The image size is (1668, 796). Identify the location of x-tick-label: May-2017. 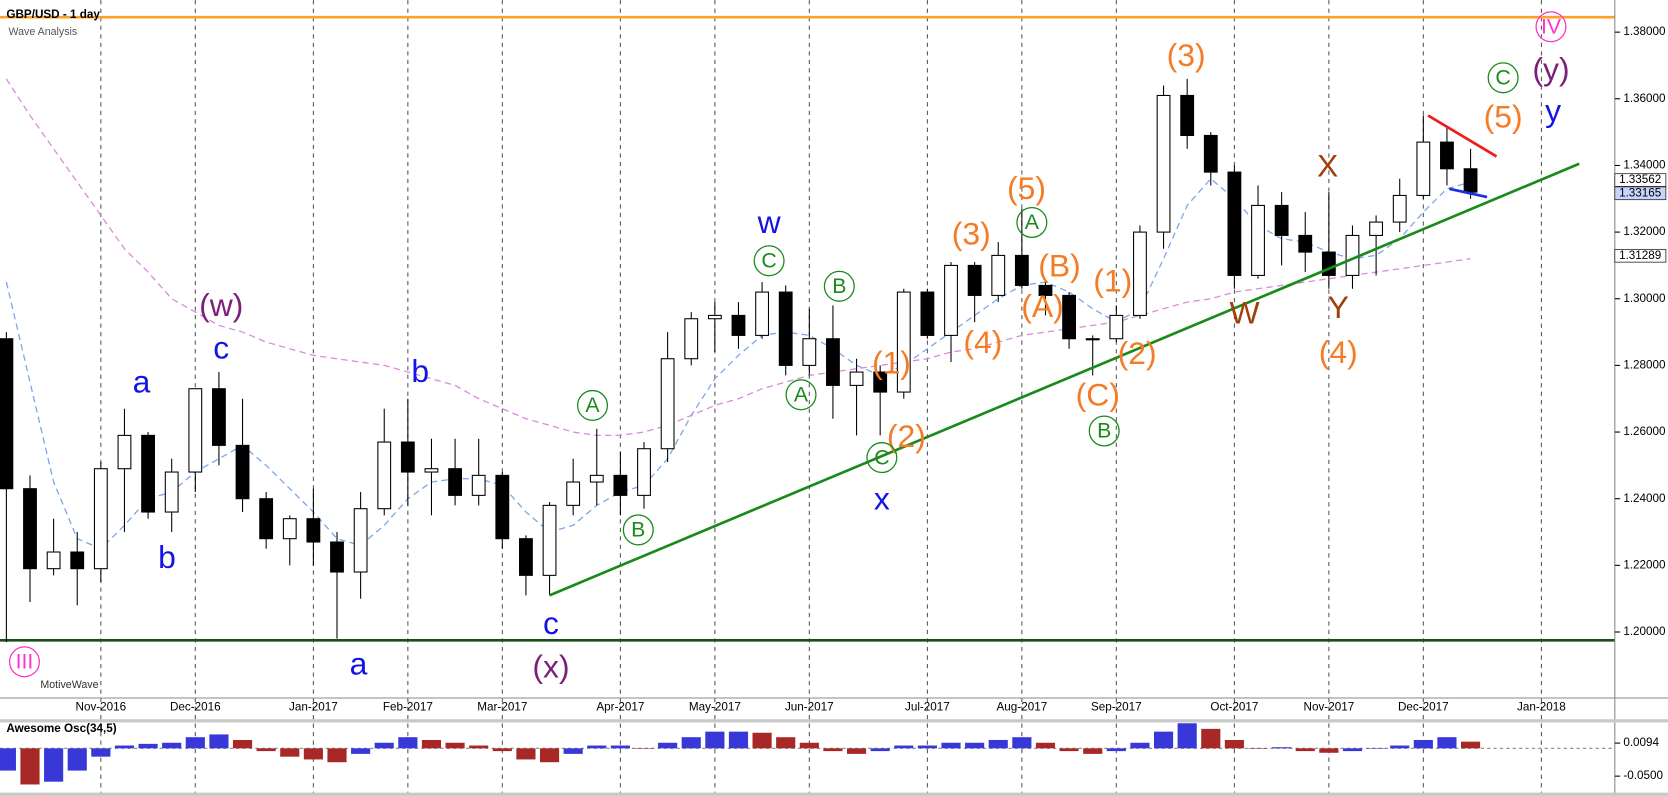
(715, 707).